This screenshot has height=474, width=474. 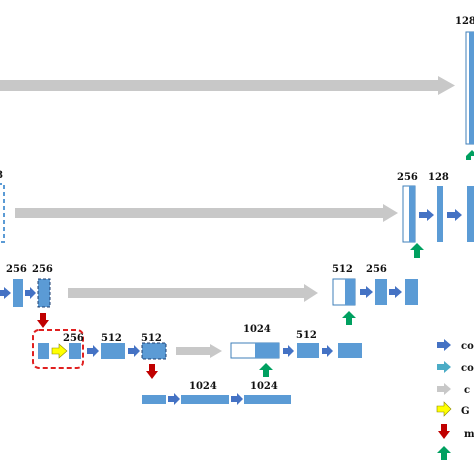 I want to click on feature-block-level4-a, so click(x=43, y=351).